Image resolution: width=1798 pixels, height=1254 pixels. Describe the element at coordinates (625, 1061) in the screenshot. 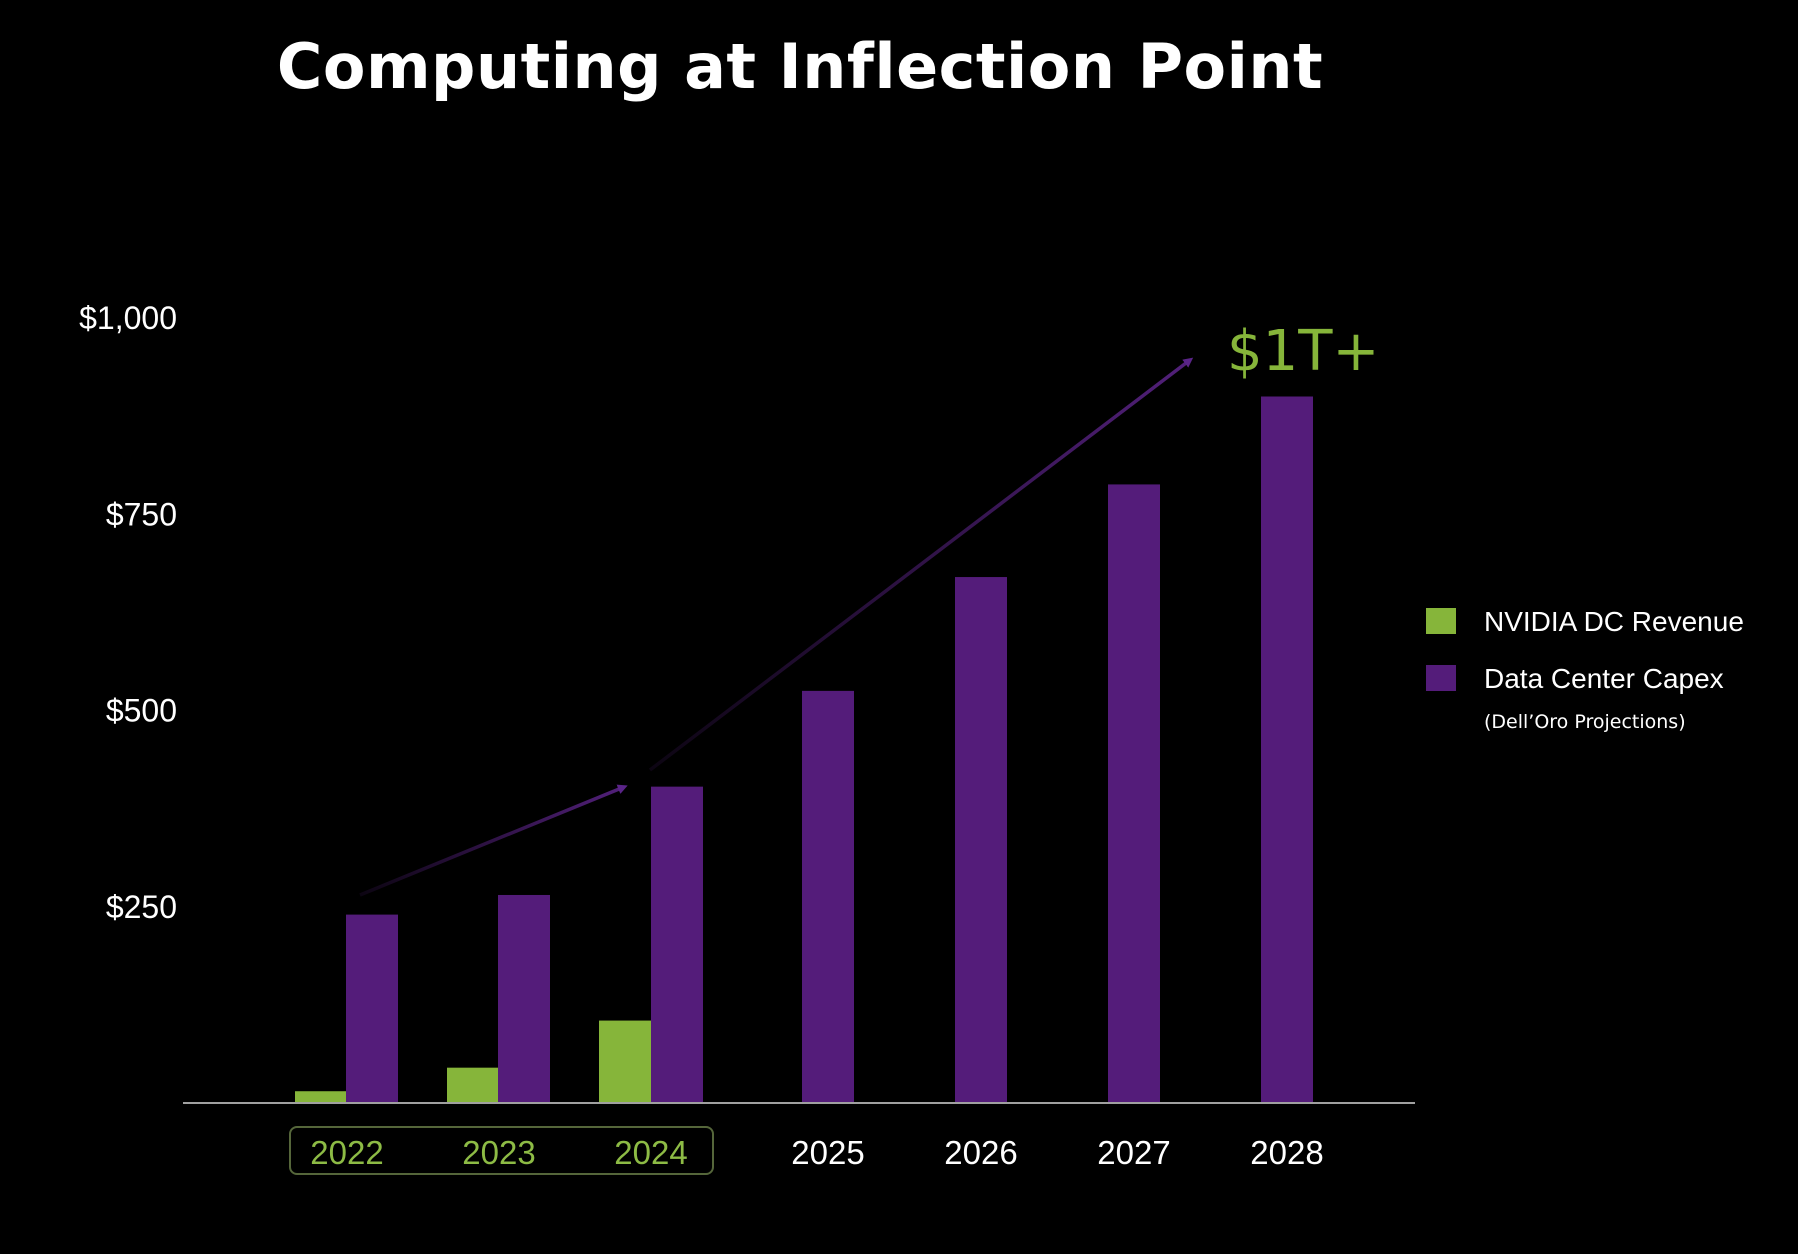

I see `bar-nvidia-dc-revenue-2024` at that location.